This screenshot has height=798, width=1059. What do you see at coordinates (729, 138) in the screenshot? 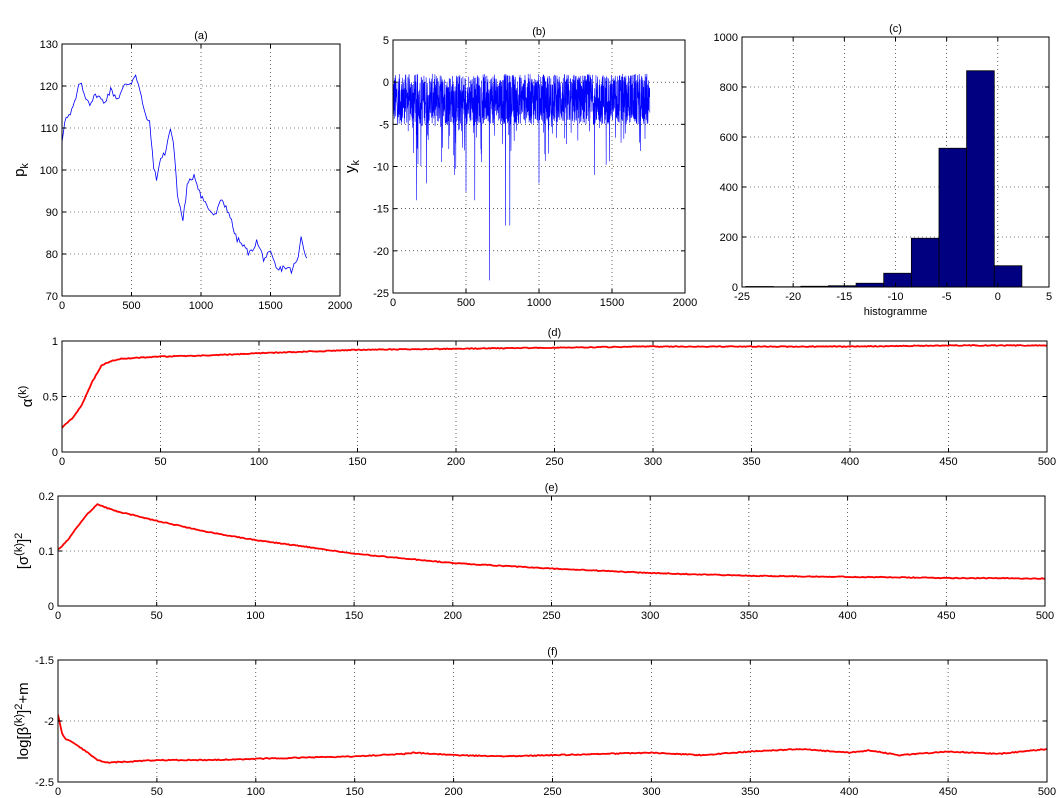
I see `y-tick-label: 600` at bounding box center [729, 138].